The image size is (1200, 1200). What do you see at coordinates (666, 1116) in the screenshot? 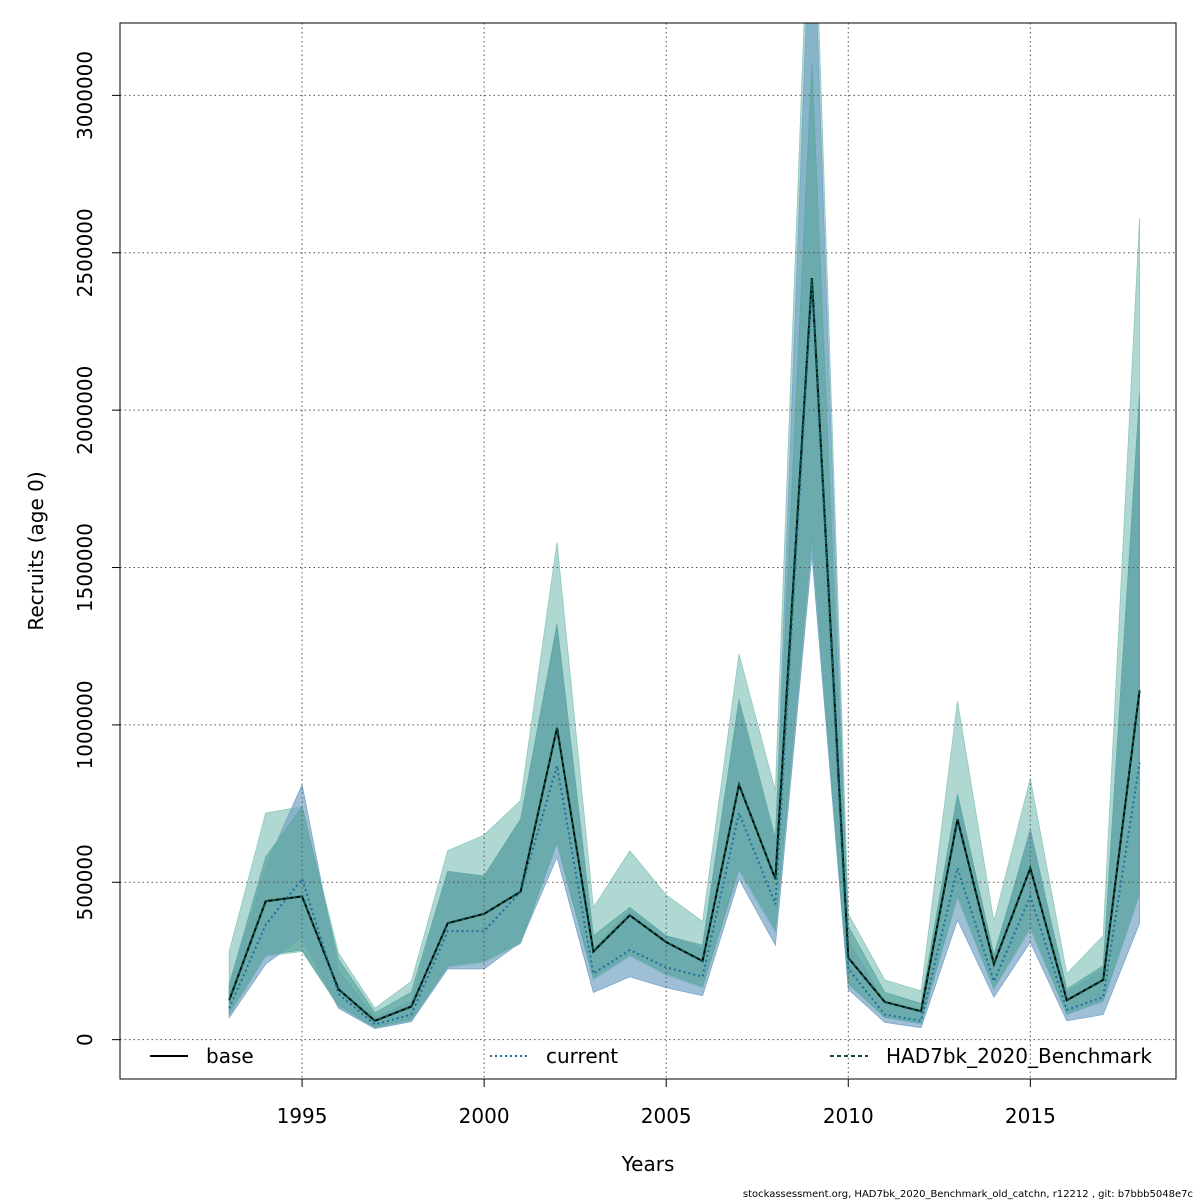
I see `x-tick-label: 2005` at bounding box center [666, 1116].